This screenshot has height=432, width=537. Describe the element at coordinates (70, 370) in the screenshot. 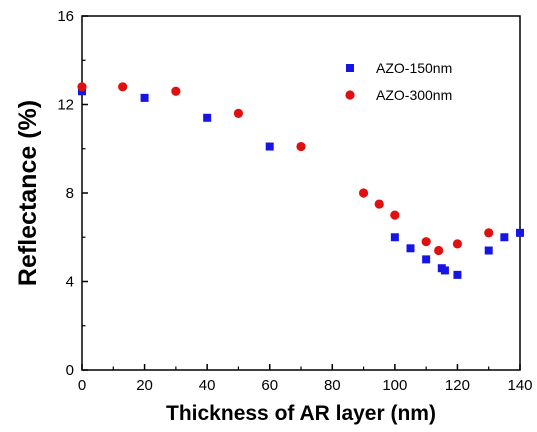

I see `y-tick-label: 0` at that location.